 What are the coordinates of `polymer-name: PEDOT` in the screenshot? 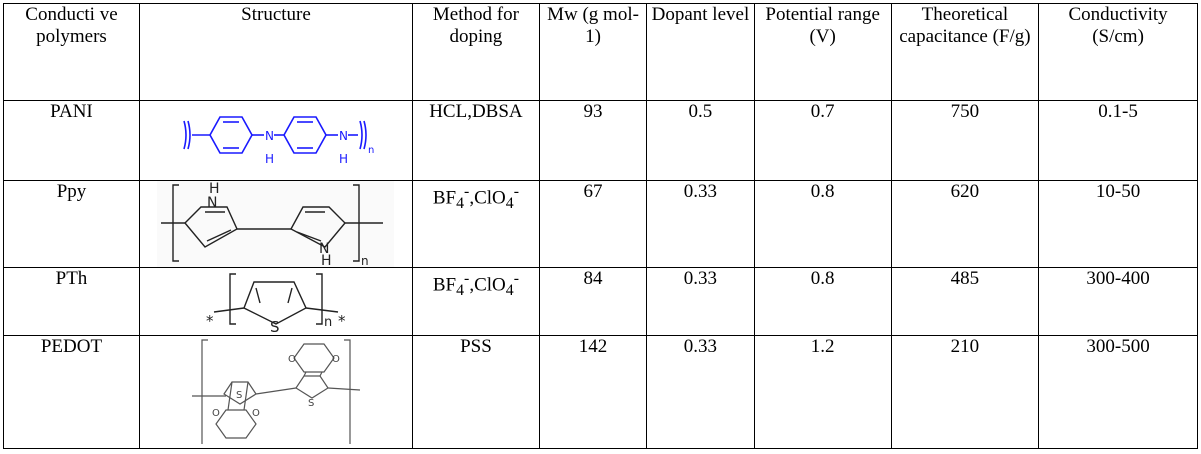 It's located at (71, 392).